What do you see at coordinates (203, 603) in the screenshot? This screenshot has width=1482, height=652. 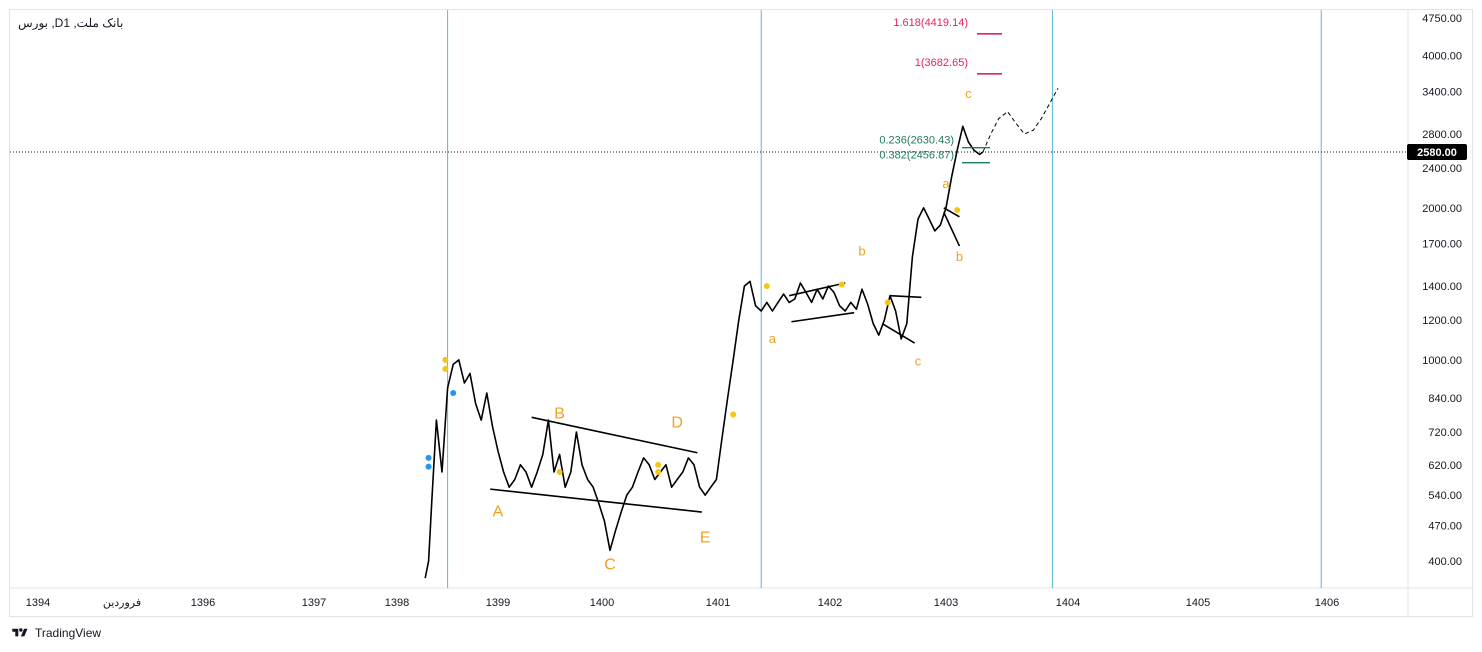 I see `x-tick-label: 1396` at bounding box center [203, 603].